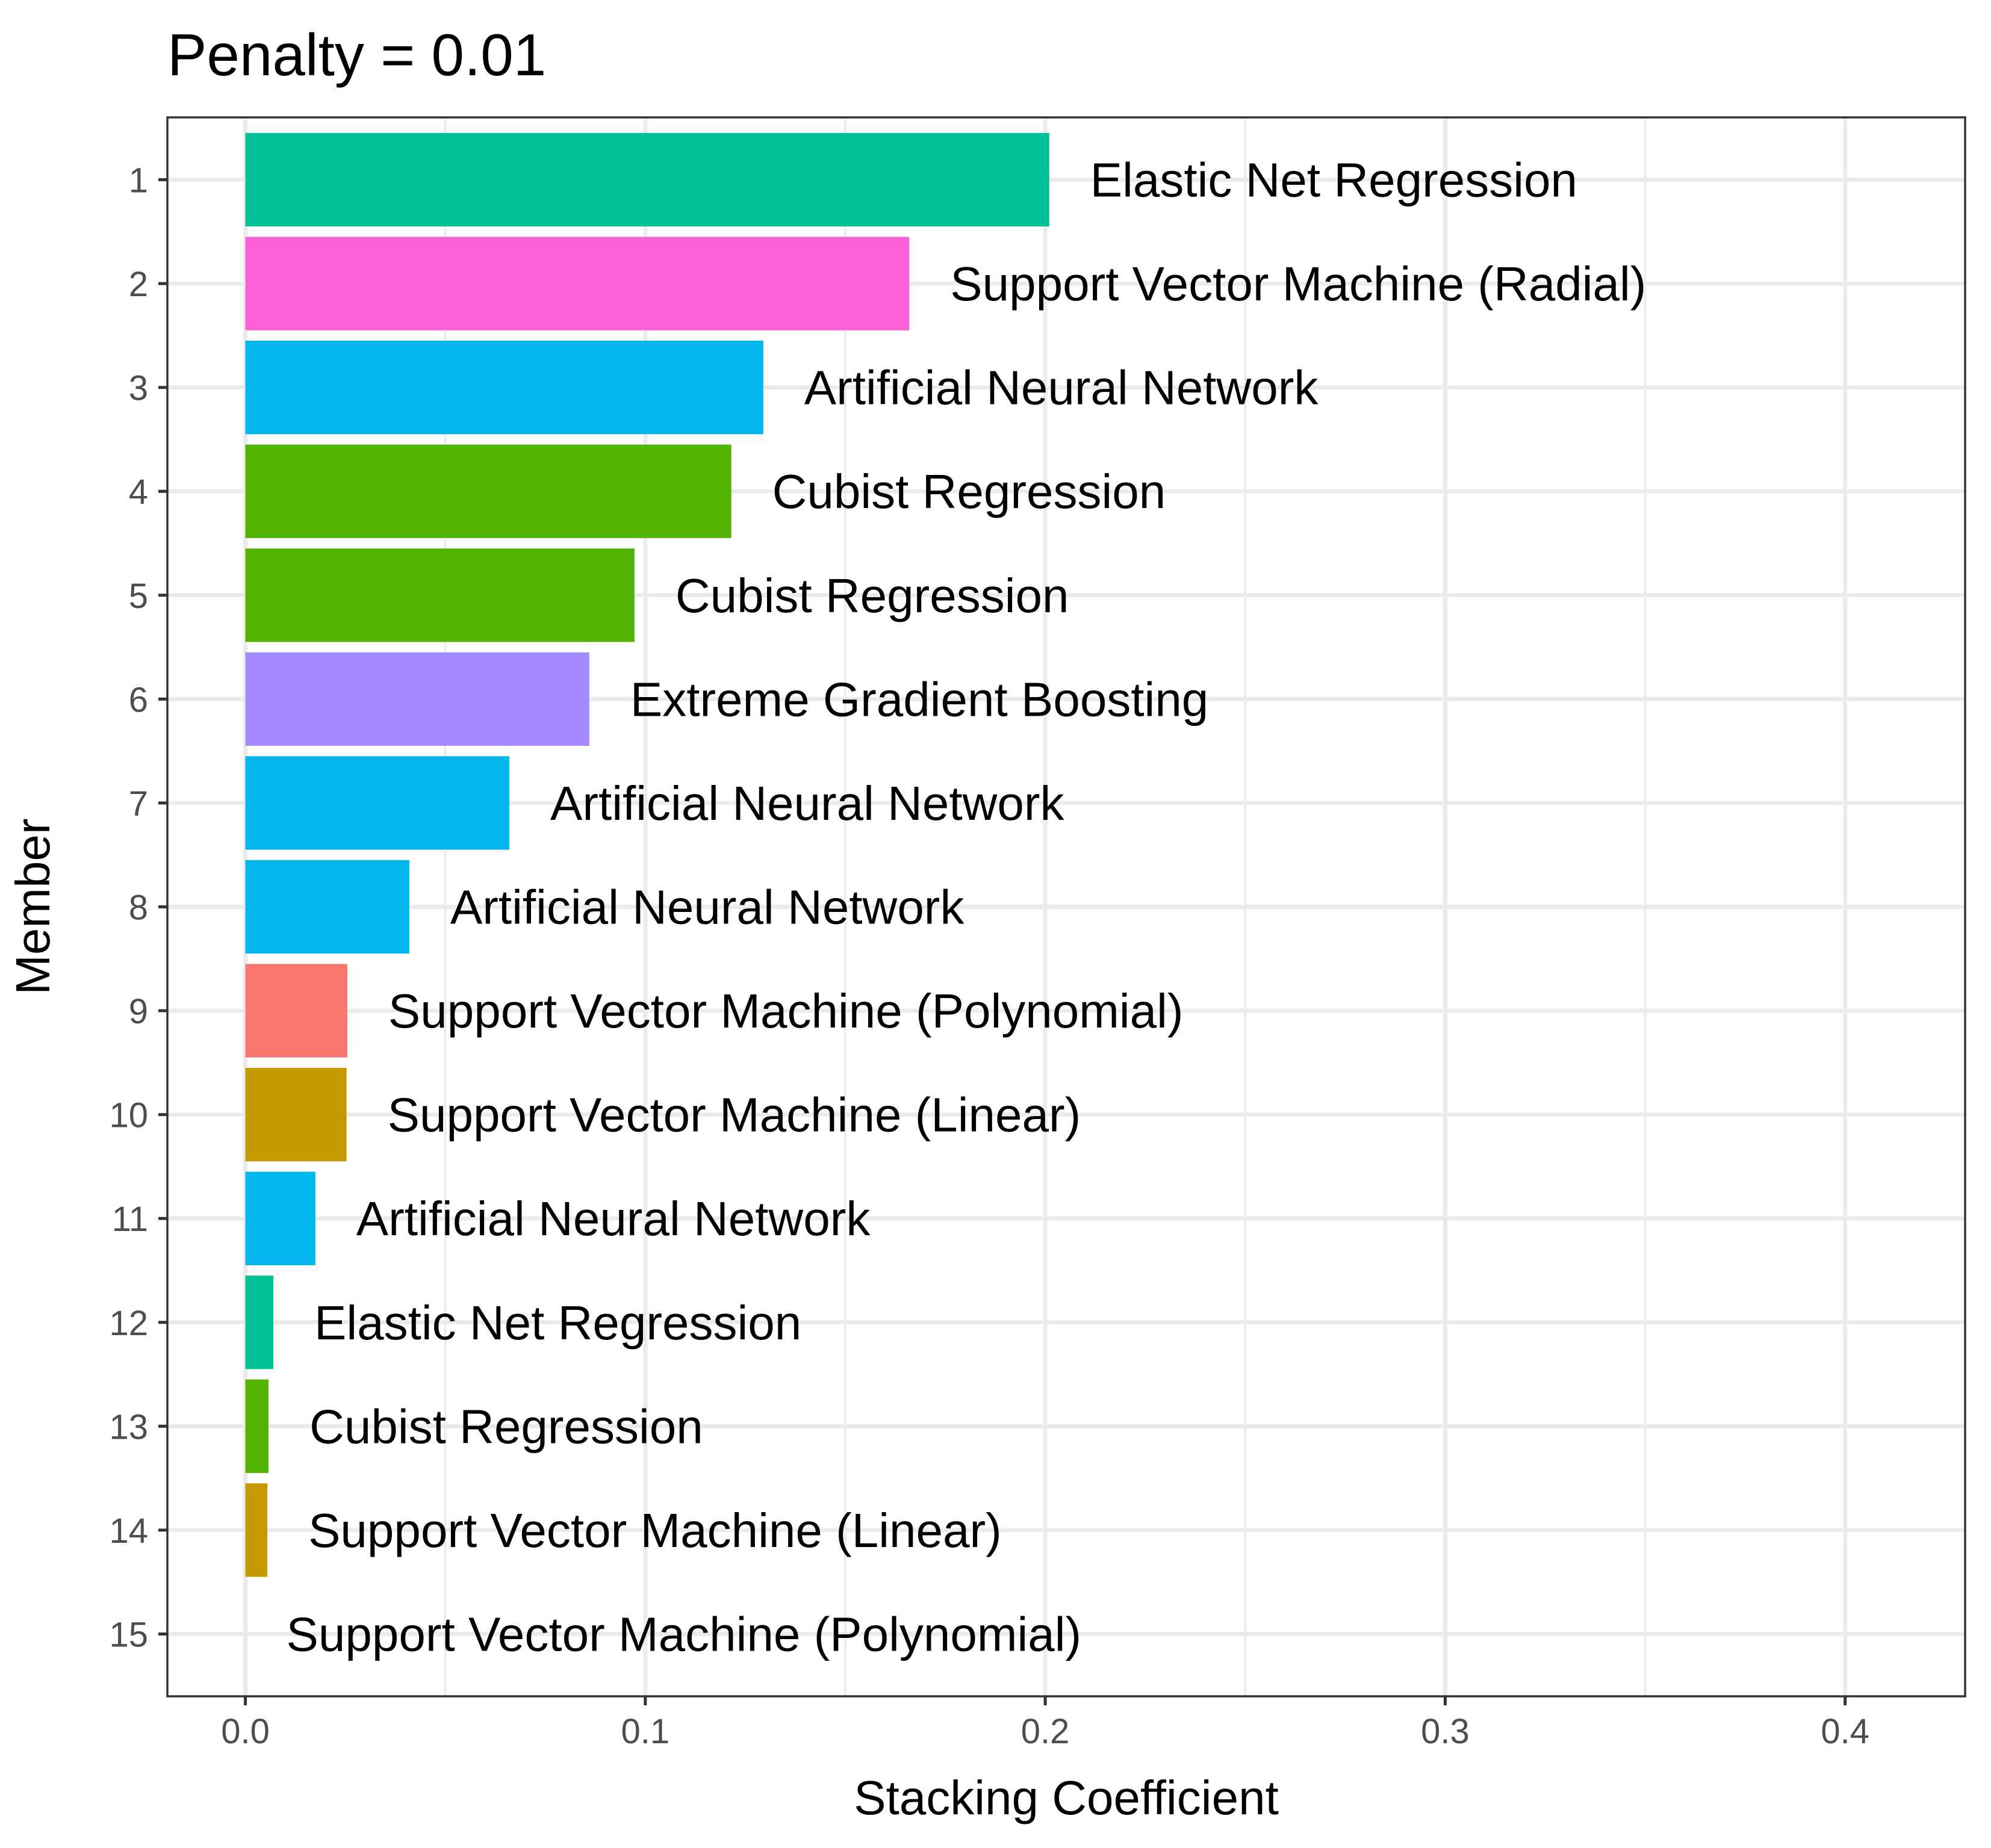  I want to click on y-tick-label: 13, so click(128, 1426).